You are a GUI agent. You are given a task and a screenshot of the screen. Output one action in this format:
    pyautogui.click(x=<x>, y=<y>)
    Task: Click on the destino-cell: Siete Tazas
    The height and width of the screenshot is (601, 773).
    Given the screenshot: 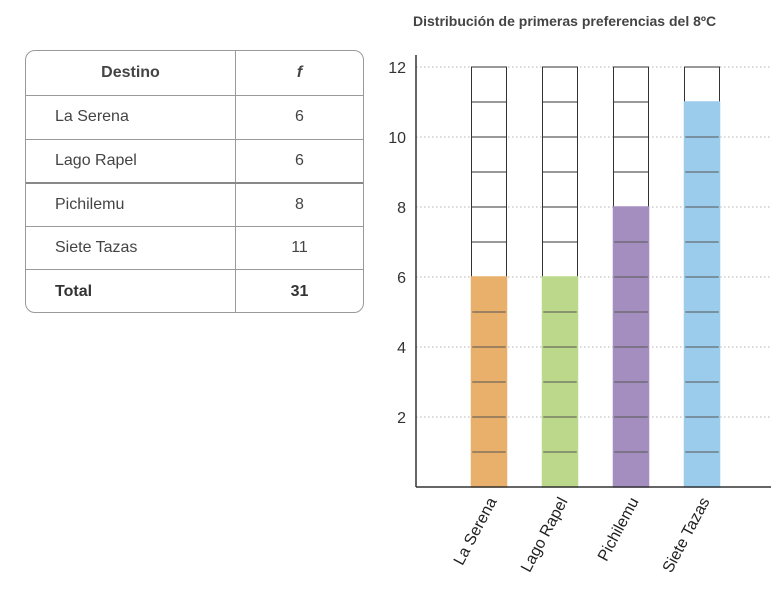 What is the action you would take?
    pyautogui.click(x=131, y=248)
    